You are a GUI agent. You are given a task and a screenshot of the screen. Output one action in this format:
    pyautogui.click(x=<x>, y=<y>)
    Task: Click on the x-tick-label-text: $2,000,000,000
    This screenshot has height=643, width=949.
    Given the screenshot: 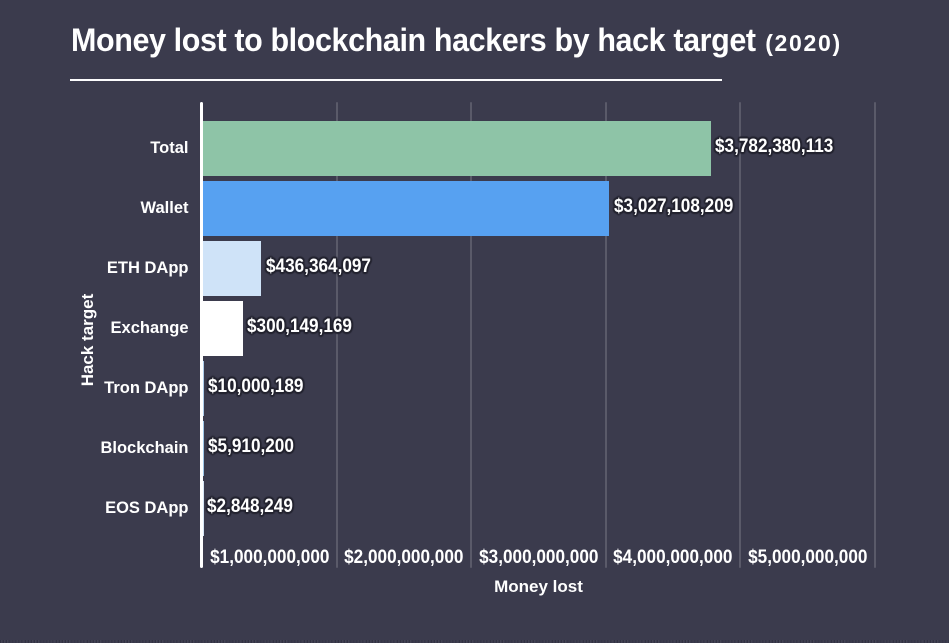 What is the action you would take?
    pyautogui.click(x=404, y=557)
    